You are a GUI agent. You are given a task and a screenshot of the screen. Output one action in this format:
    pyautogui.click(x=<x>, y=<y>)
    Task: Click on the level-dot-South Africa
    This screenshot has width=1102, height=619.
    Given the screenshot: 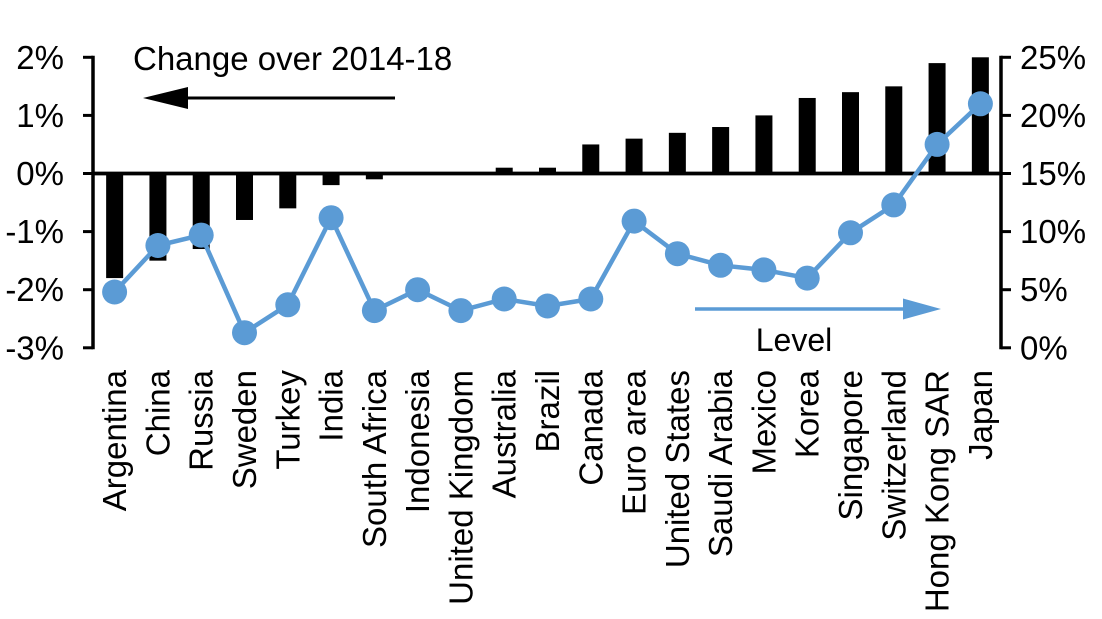 What is the action you would take?
    pyautogui.click(x=374, y=311)
    